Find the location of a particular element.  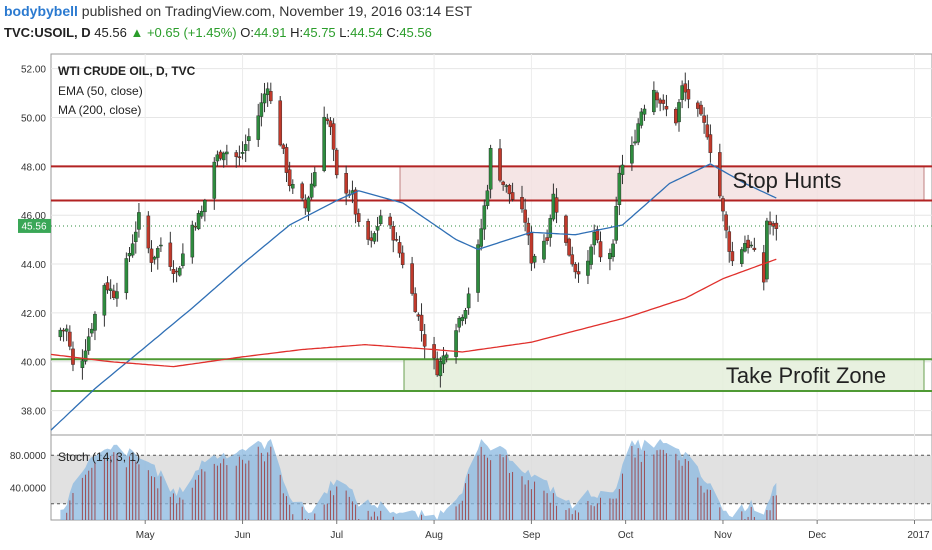

stoch-axis: 80.0000 40.0000 is located at coordinates (28, 472).